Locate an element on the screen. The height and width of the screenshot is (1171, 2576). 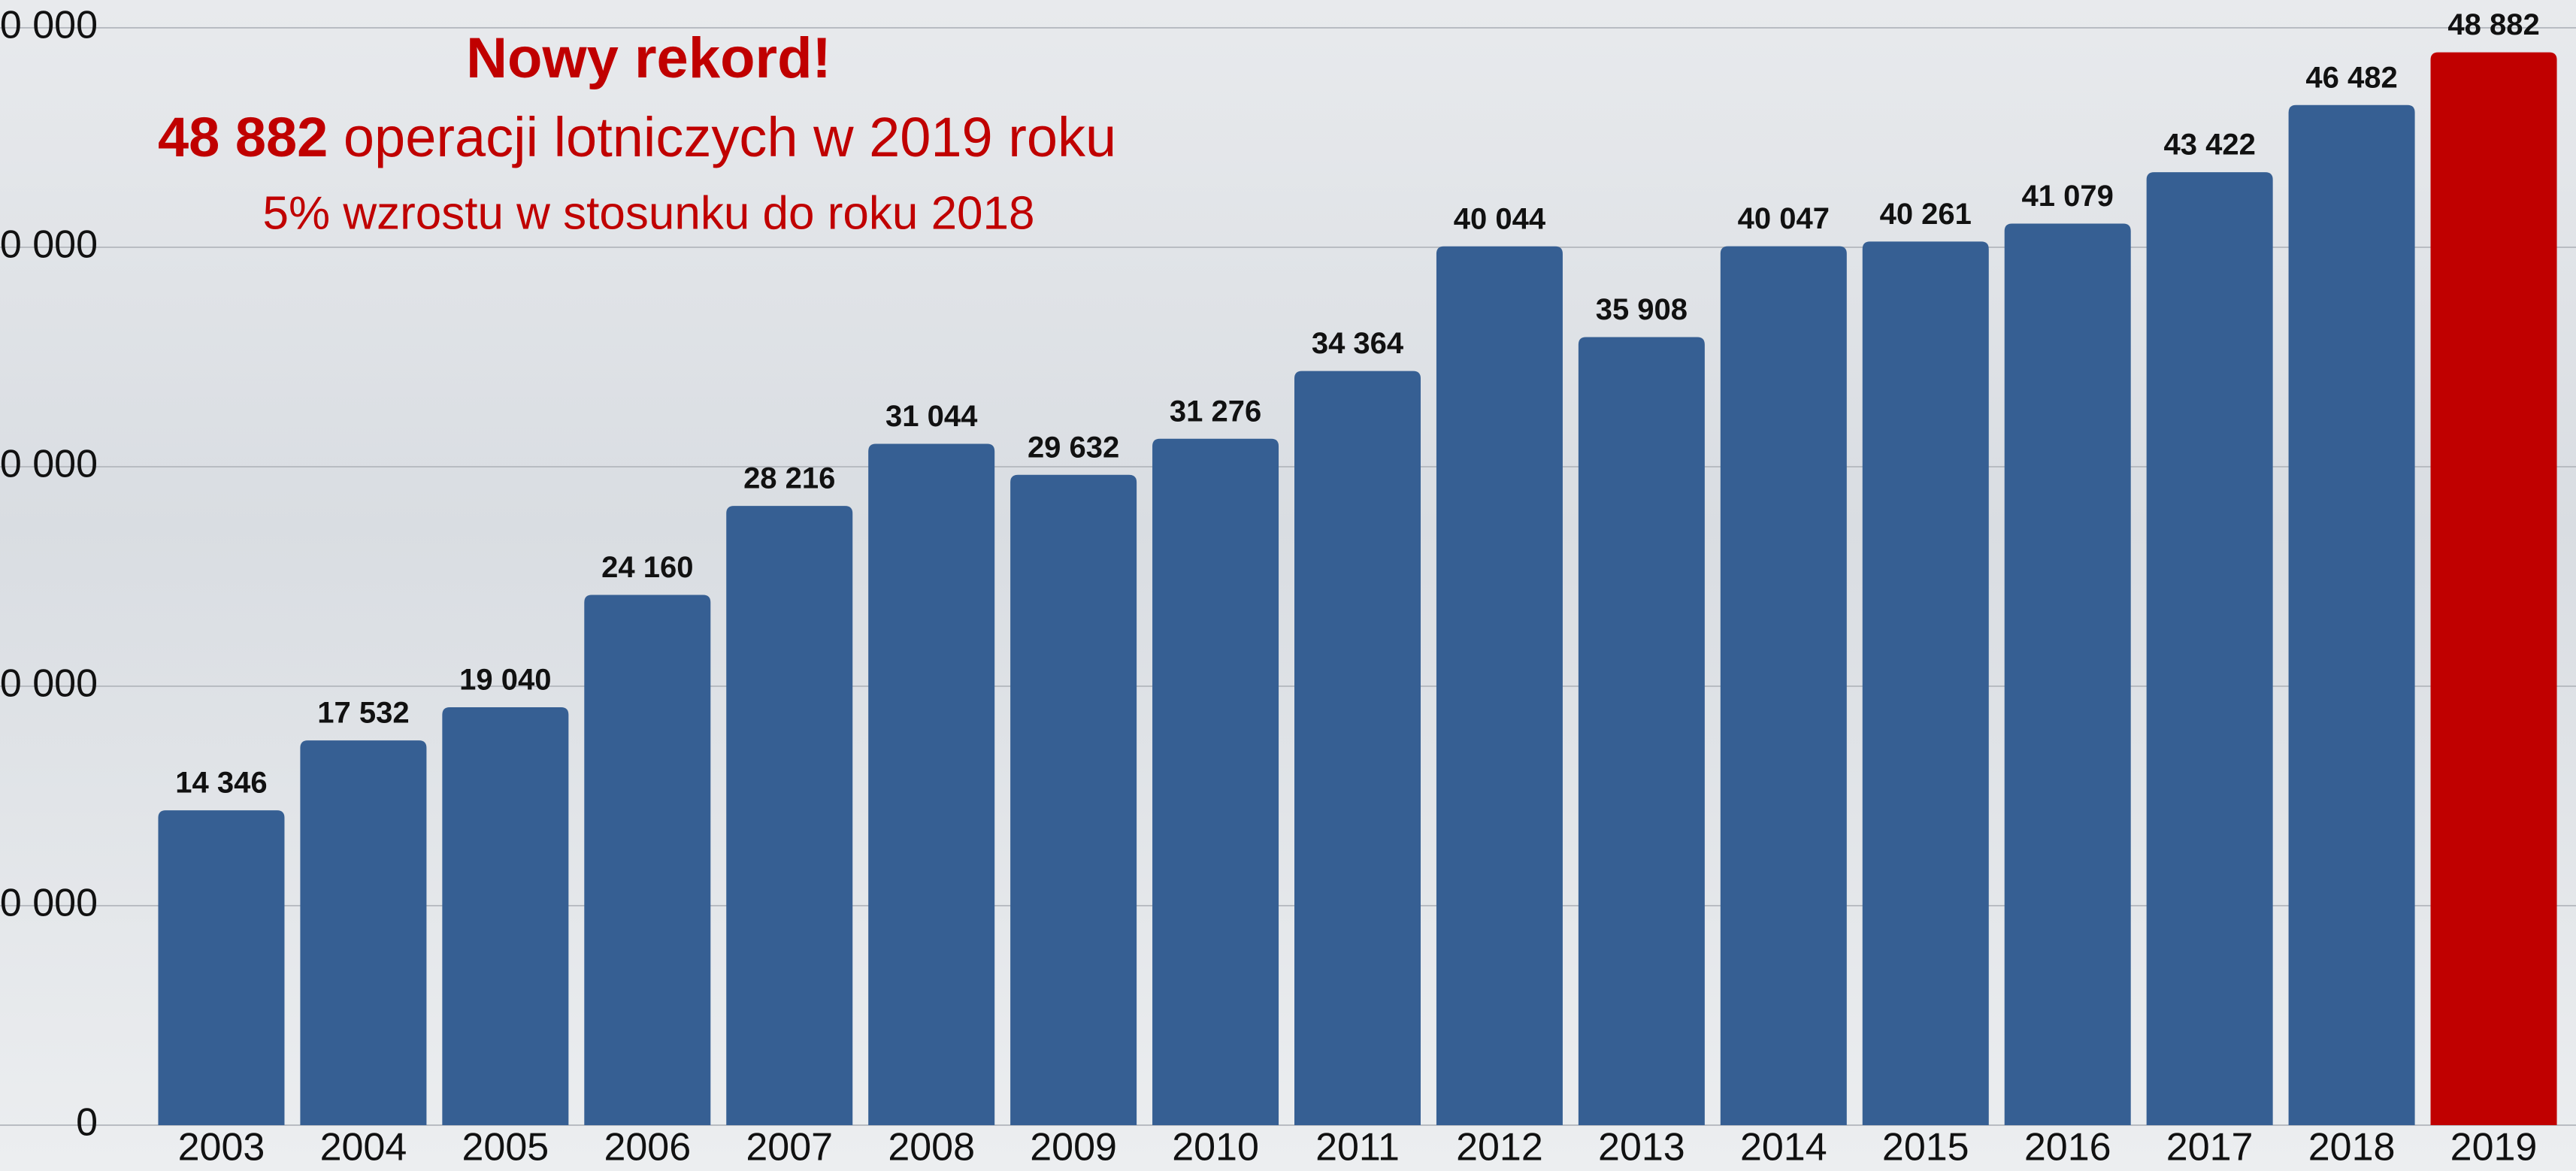
value-label: 28 216 is located at coordinates (789, 479).